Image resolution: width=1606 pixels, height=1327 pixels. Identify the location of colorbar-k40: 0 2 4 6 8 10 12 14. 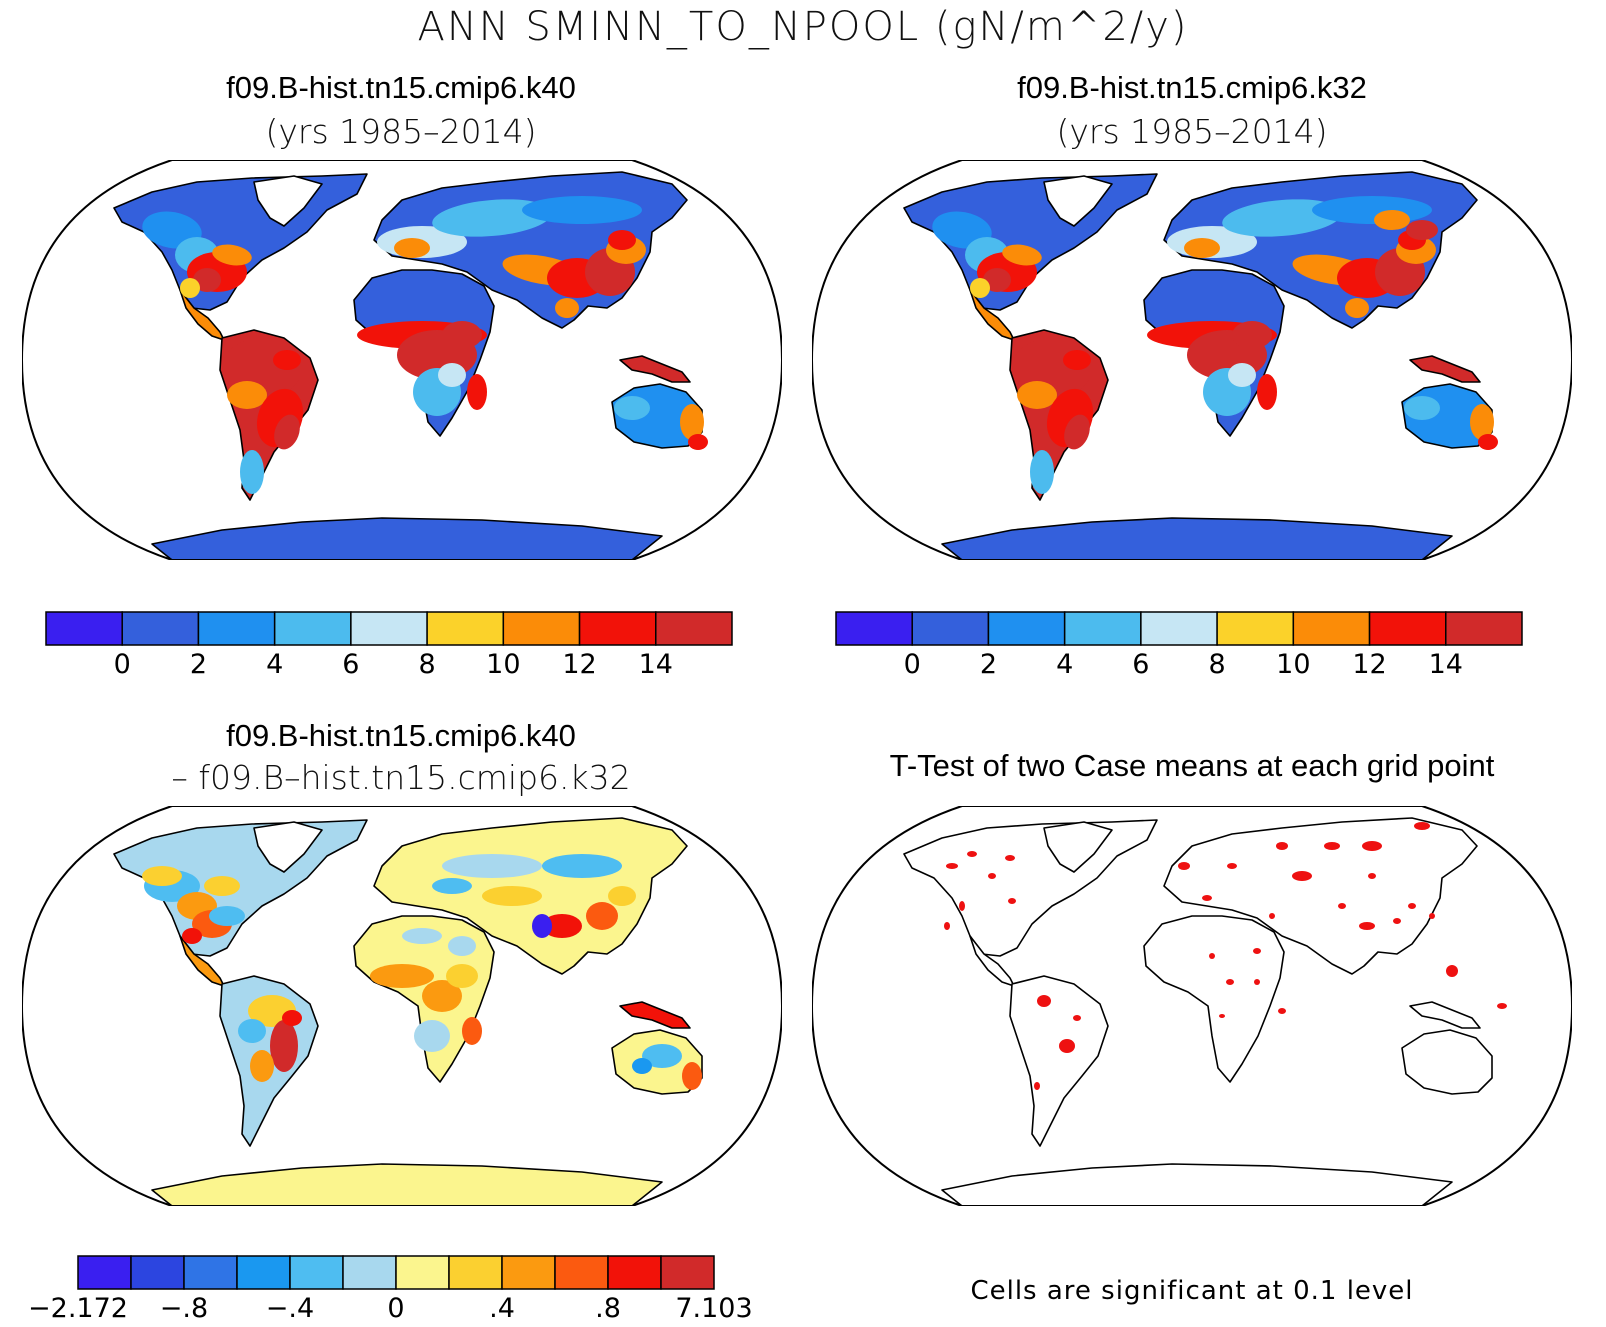
(389, 645).